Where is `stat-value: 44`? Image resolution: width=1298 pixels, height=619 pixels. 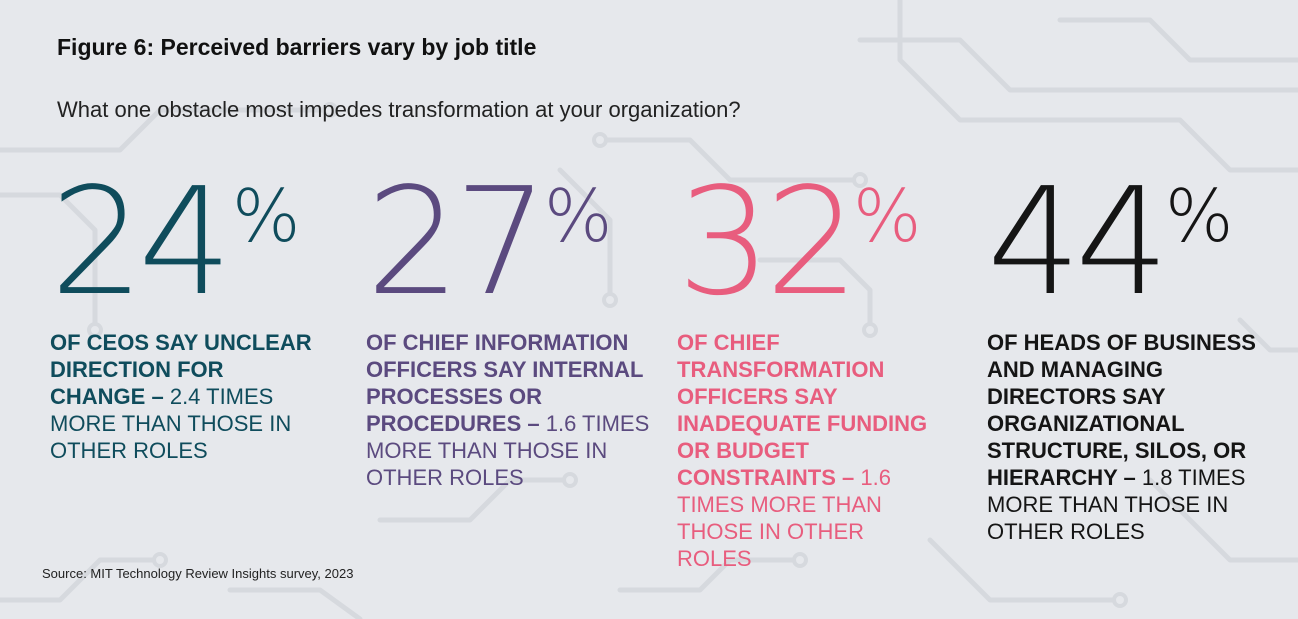
stat-value: 44 is located at coordinates (1078, 242).